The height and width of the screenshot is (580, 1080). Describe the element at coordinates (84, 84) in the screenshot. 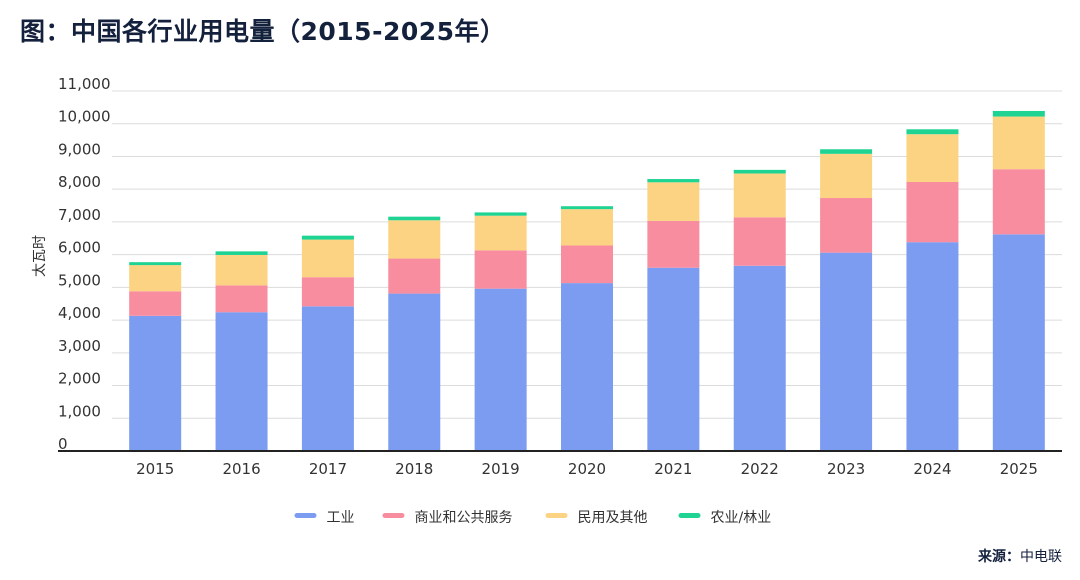

I see `y-tick-label: 11,000` at that location.